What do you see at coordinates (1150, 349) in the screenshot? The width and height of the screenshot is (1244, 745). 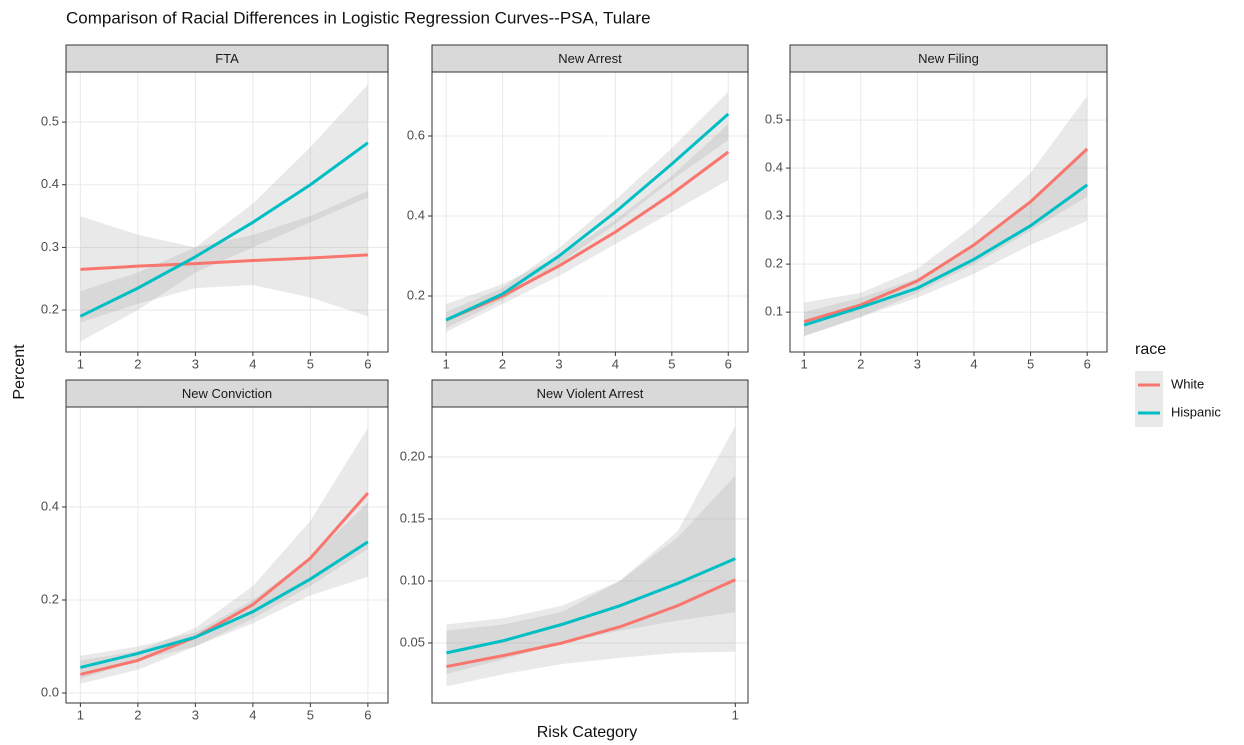 I see `legend-title: race` at bounding box center [1150, 349].